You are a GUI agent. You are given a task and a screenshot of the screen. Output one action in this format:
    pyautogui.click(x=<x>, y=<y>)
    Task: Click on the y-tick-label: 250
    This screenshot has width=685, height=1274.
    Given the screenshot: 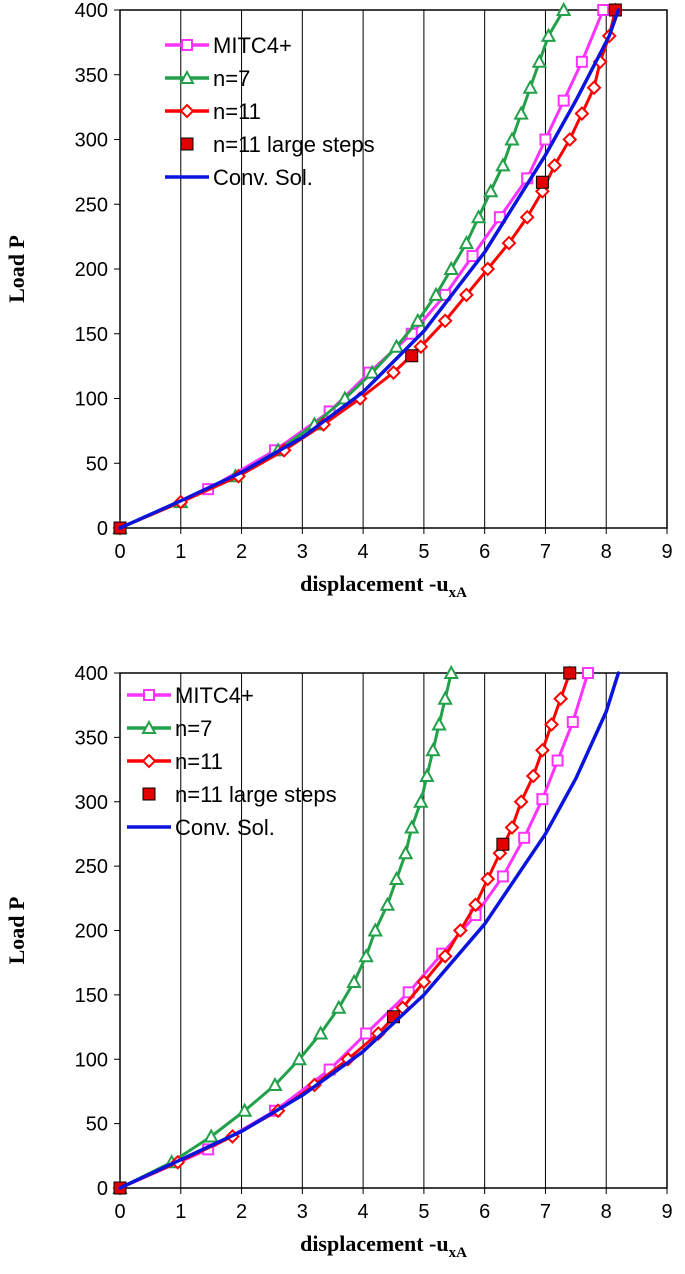 What is the action you would take?
    pyautogui.click(x=91, y=867)
    